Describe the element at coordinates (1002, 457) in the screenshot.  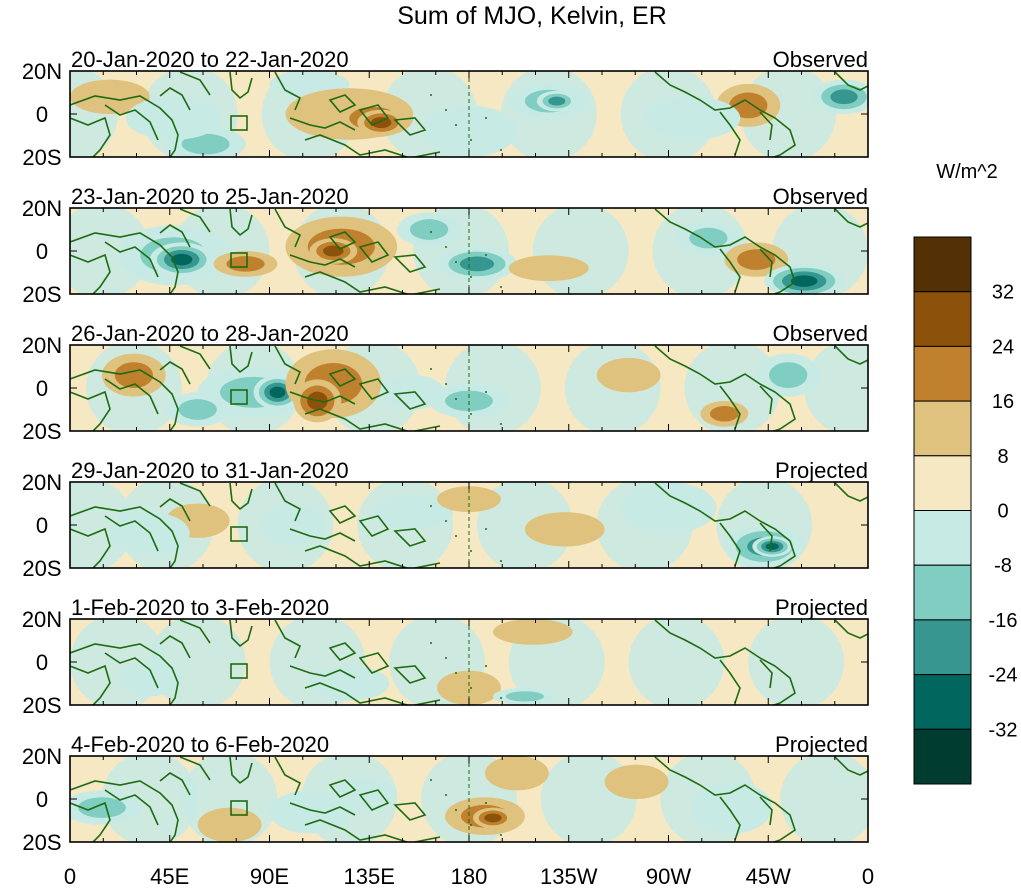
I see `colorbar-level: 8` at that location.